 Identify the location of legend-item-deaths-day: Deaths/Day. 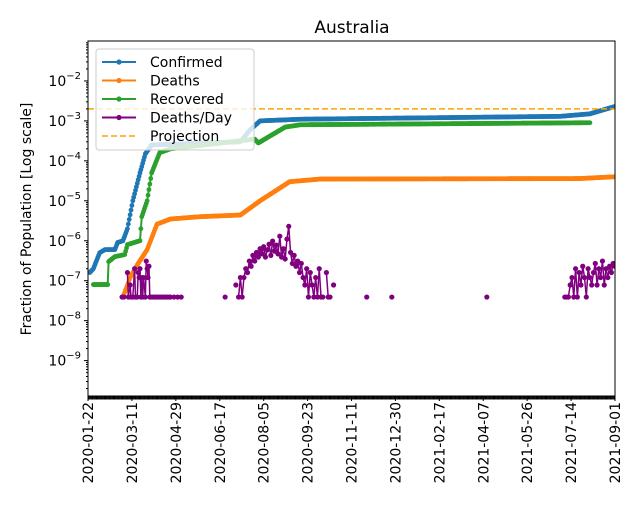
(167, 119).